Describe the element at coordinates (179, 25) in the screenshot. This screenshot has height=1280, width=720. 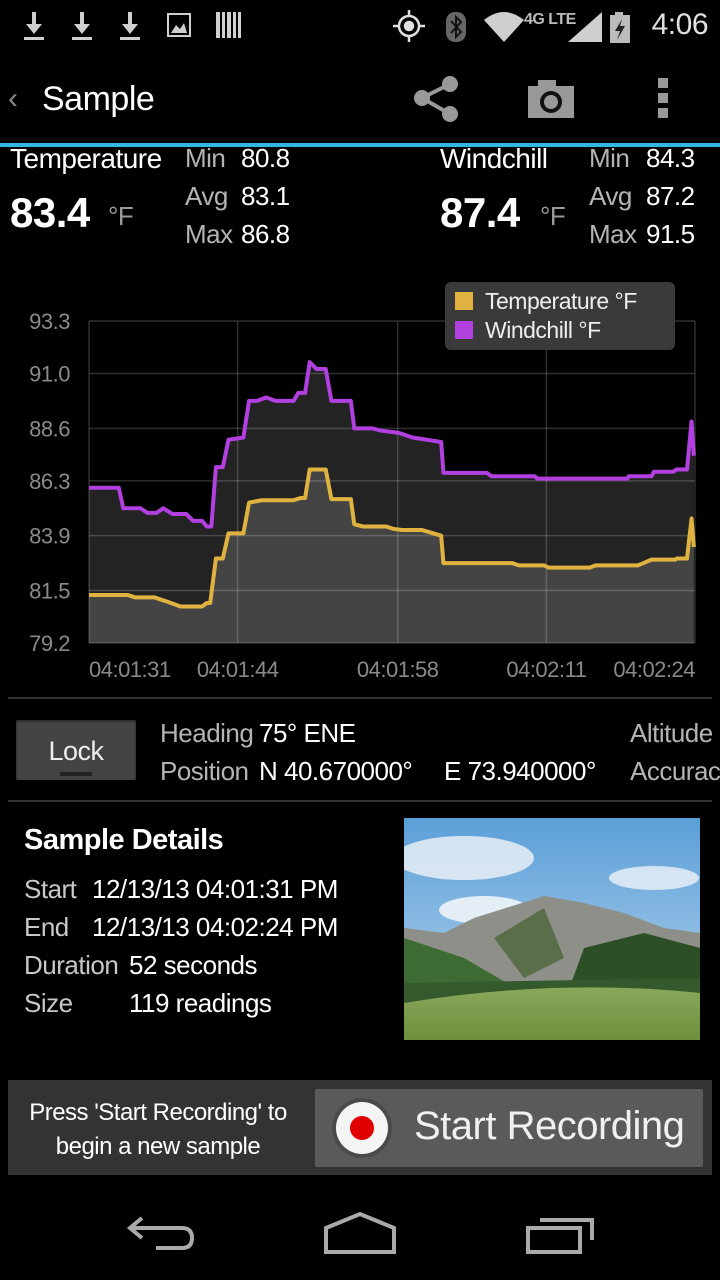
I see `image-icon` at that location.